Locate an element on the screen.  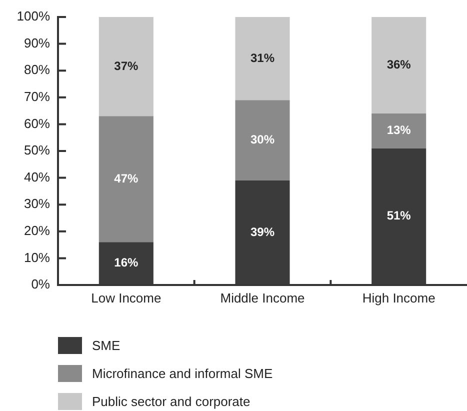
x-tick-label: Low Income is located at coordinates (126, 298).